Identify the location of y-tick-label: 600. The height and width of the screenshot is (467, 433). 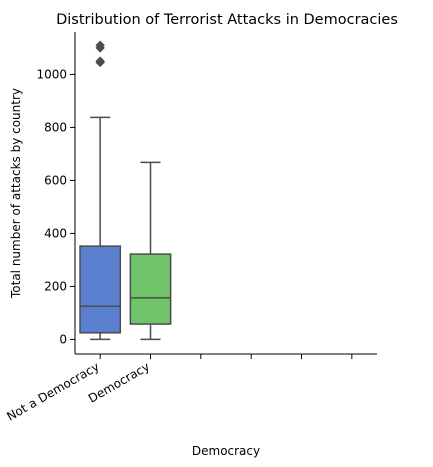
(55, 181).